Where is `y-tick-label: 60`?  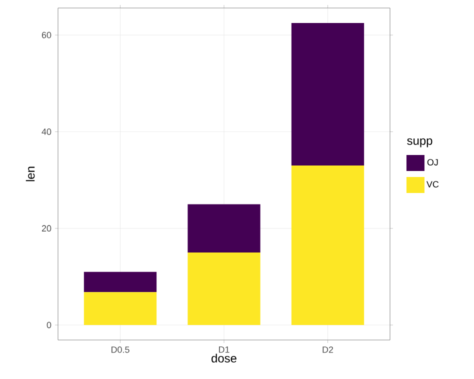 y-tick-label: 60 is located at coordinates (47, 35).